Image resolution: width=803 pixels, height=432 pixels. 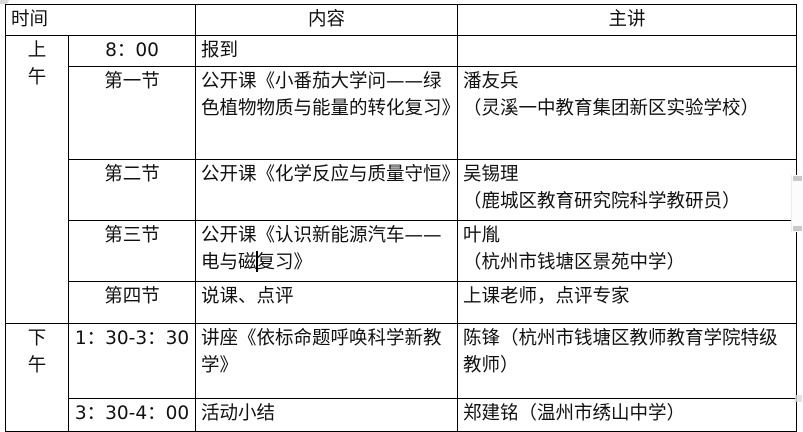 What do you see at coordinates (132, 51) in the screenshot?
I see `period-cell-0: 8：00` at bounding box center [132, 51].